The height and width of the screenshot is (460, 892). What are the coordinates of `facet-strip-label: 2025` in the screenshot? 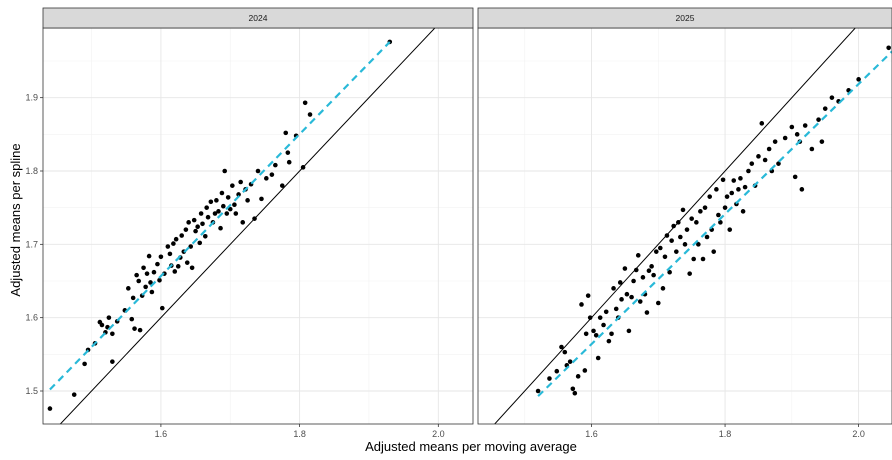 It's located at (685, 18).